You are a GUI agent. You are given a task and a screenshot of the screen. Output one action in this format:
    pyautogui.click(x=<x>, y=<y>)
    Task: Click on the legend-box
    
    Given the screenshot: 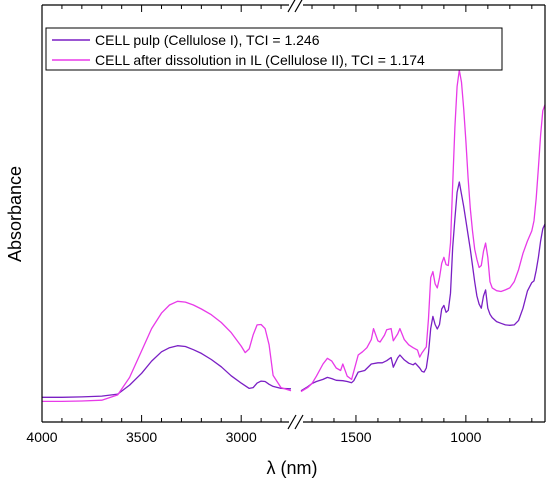 What is the action you would take?
    pyautogui.click(x=274, y=49)
    